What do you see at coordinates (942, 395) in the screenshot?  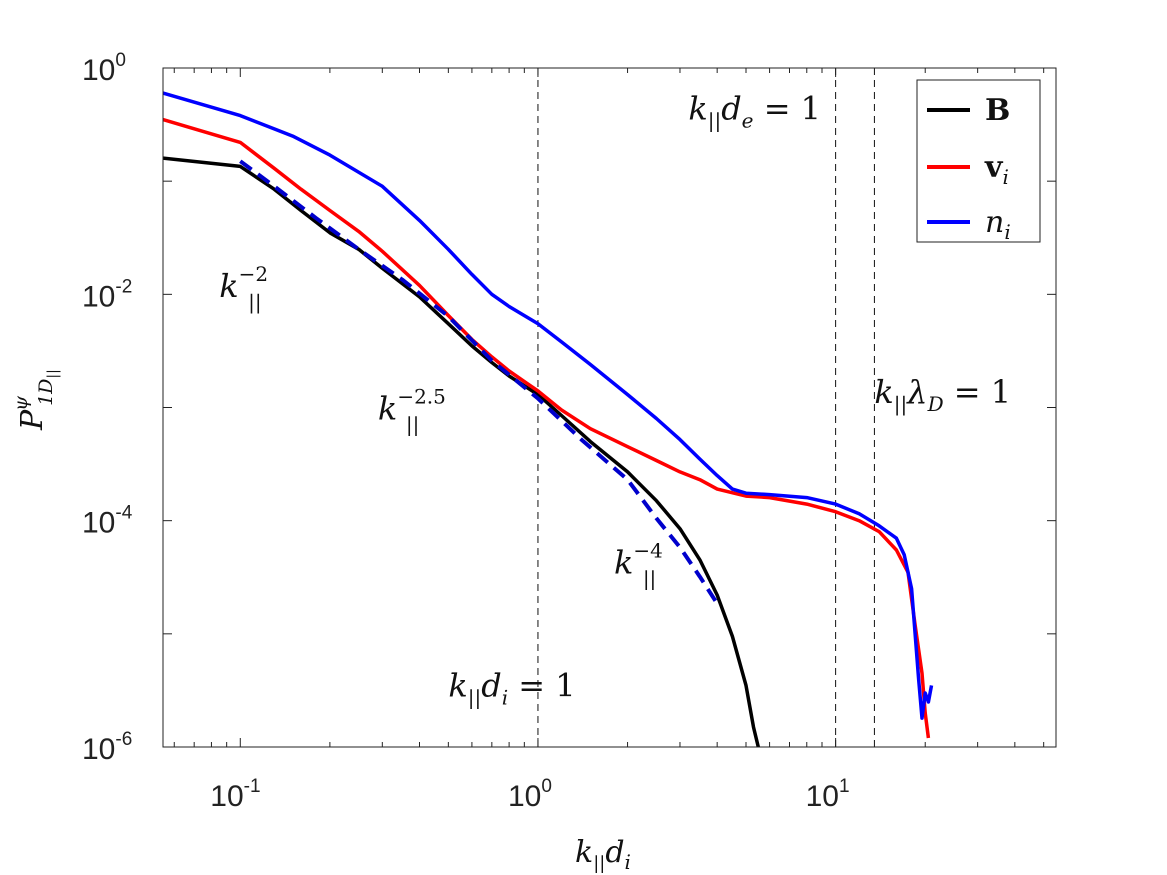 I see `annotation-klambda: k||λD = 1` at bounding box center [942, 395].